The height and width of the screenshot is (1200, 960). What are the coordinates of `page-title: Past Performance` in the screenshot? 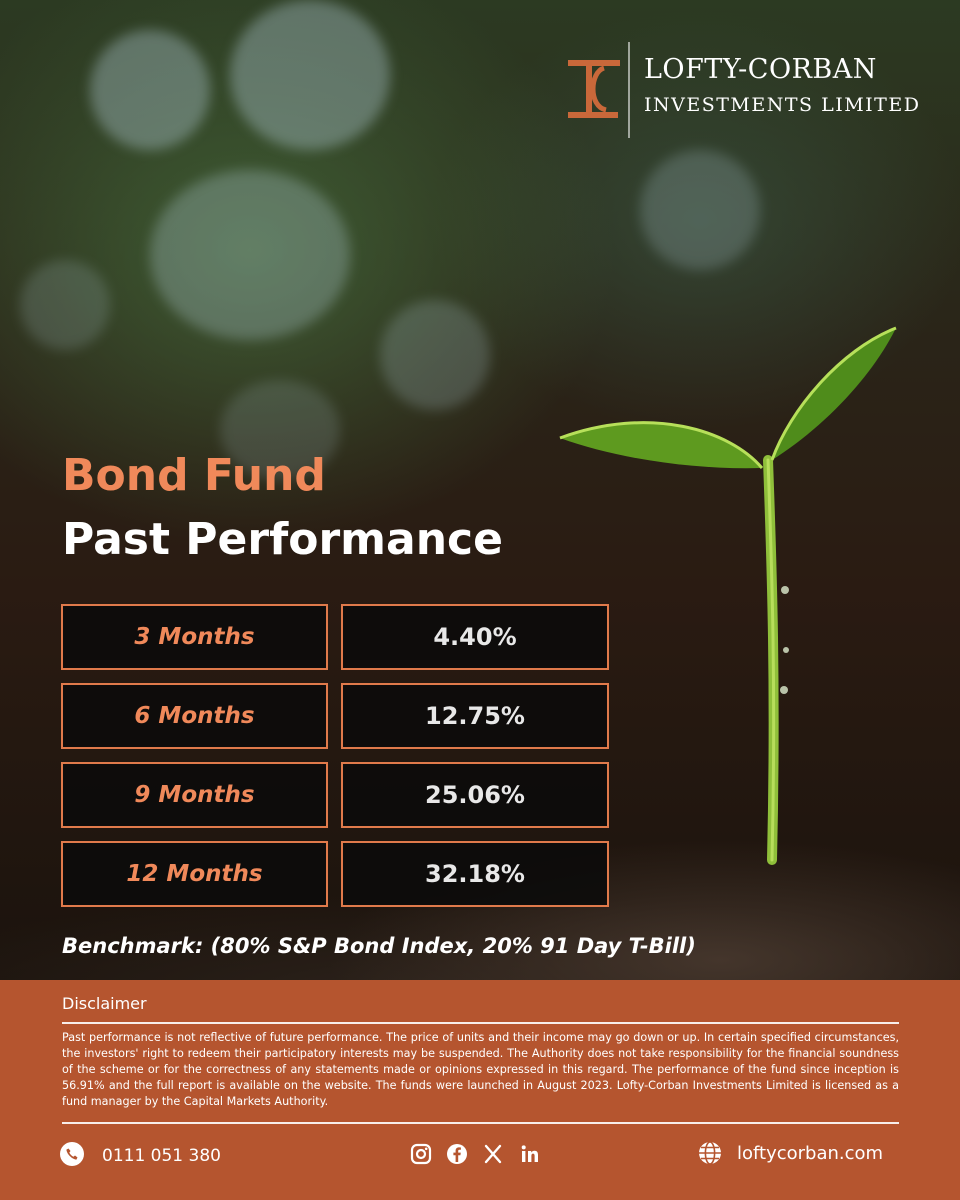 It's located at (282, 539).